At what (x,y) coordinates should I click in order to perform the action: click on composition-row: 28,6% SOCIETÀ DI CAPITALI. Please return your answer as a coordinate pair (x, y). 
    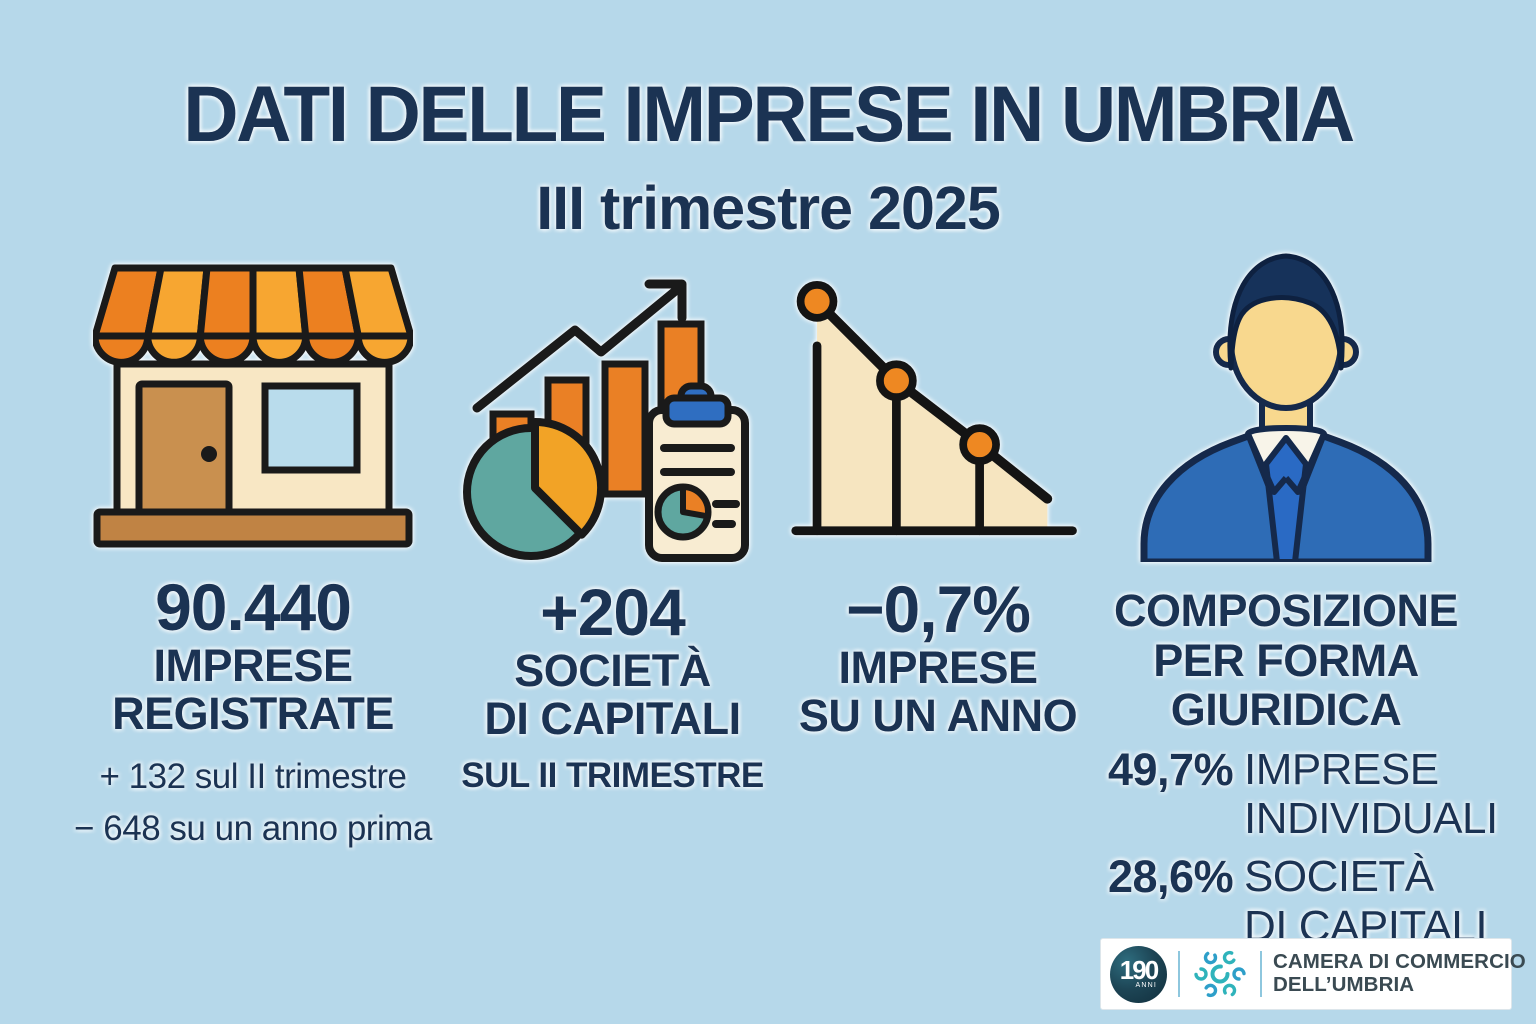
    Looking at the image, I should click on (1300, 901).